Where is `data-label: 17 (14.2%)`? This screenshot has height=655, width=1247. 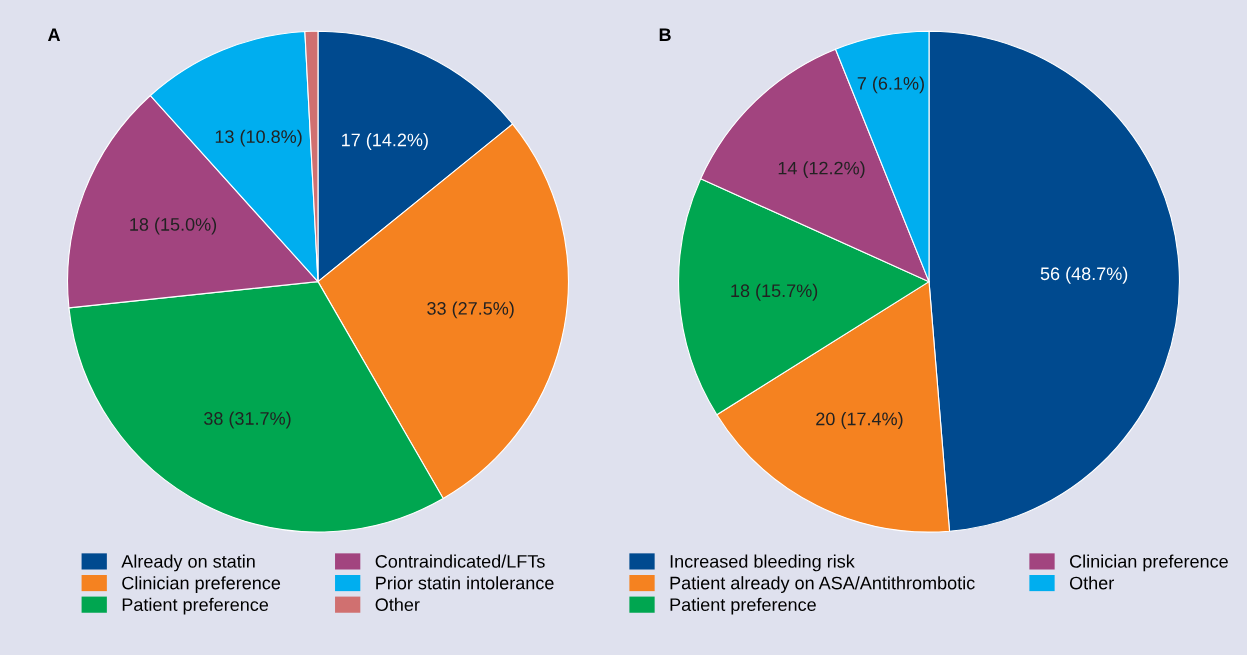
data-label: 17 (14.2%) is located at coordinates (385, 141).